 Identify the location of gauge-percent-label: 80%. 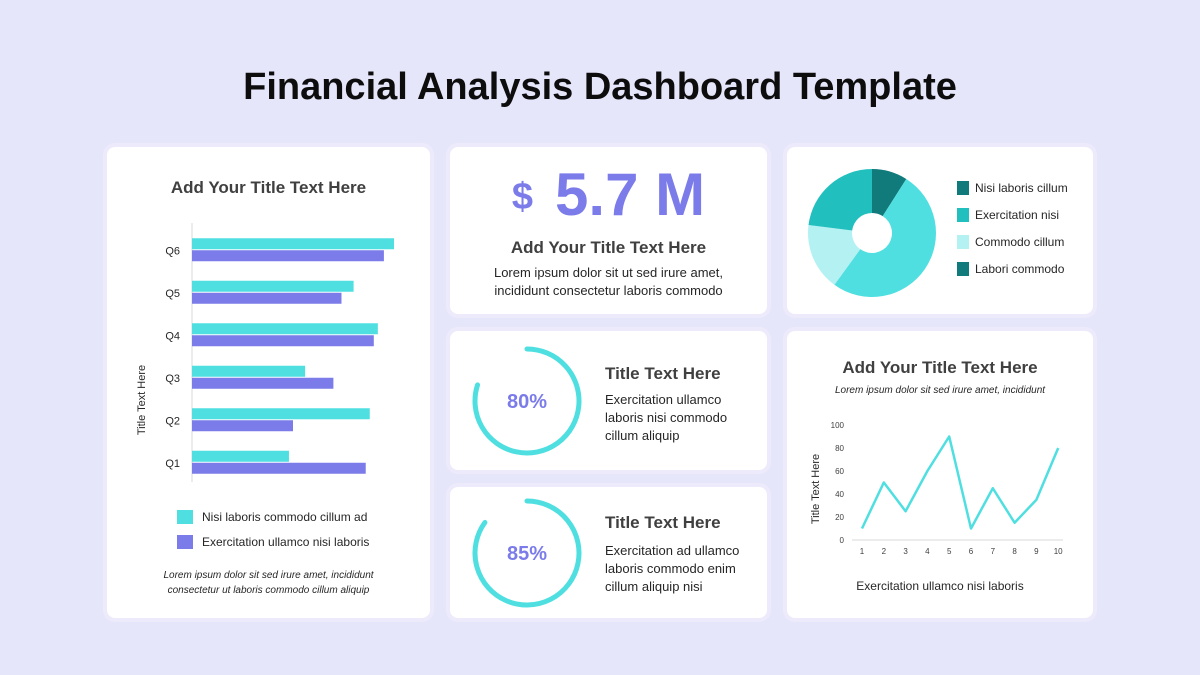
(527, 402).